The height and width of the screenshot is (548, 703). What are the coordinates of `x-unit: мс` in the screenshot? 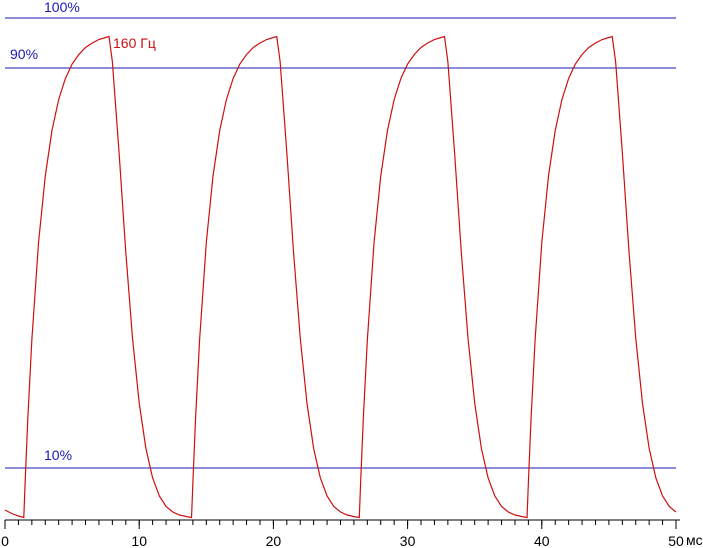 It's located at (694, 540).